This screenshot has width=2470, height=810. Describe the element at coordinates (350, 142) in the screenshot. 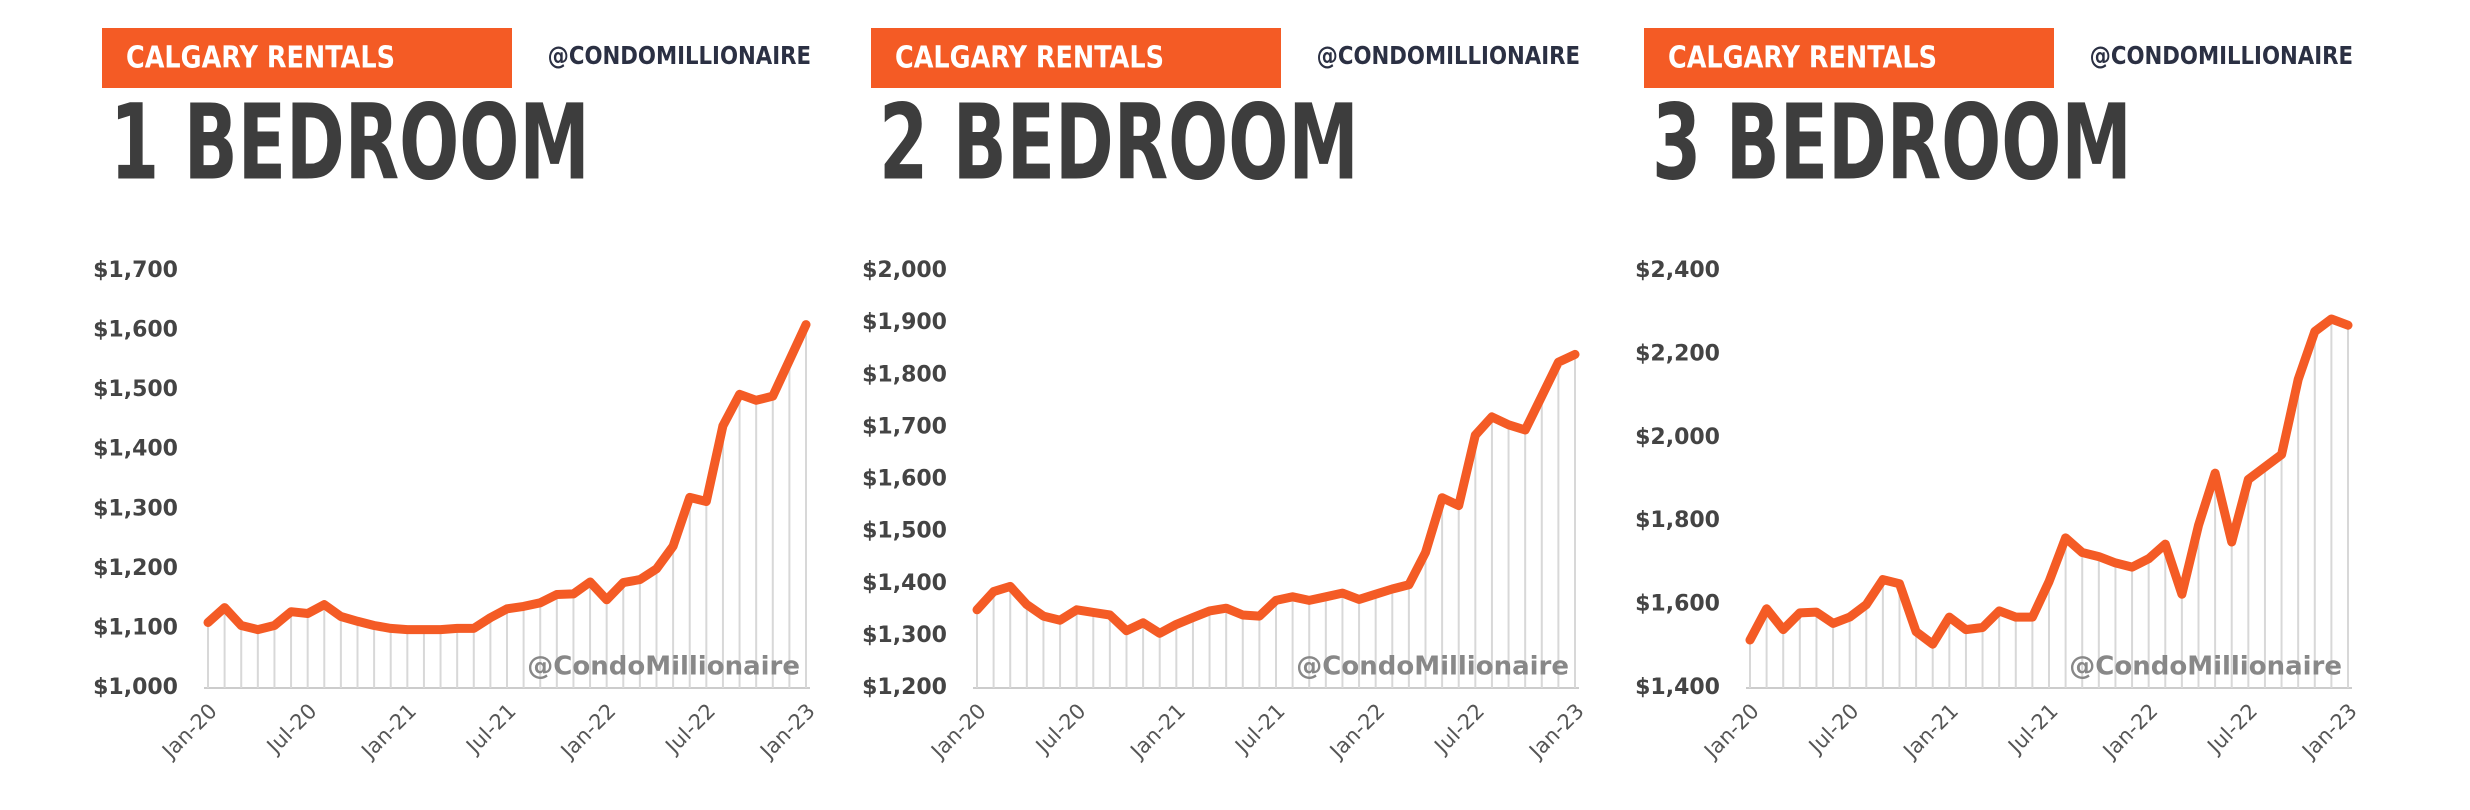

I see `title: 1 BEDROOM` at that location.